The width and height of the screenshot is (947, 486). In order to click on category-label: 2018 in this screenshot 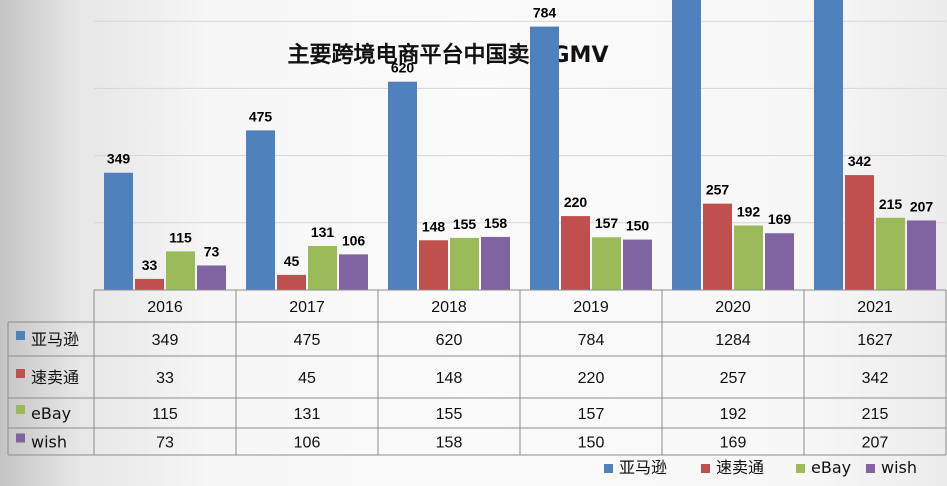, I will do `click(449, 307)`.